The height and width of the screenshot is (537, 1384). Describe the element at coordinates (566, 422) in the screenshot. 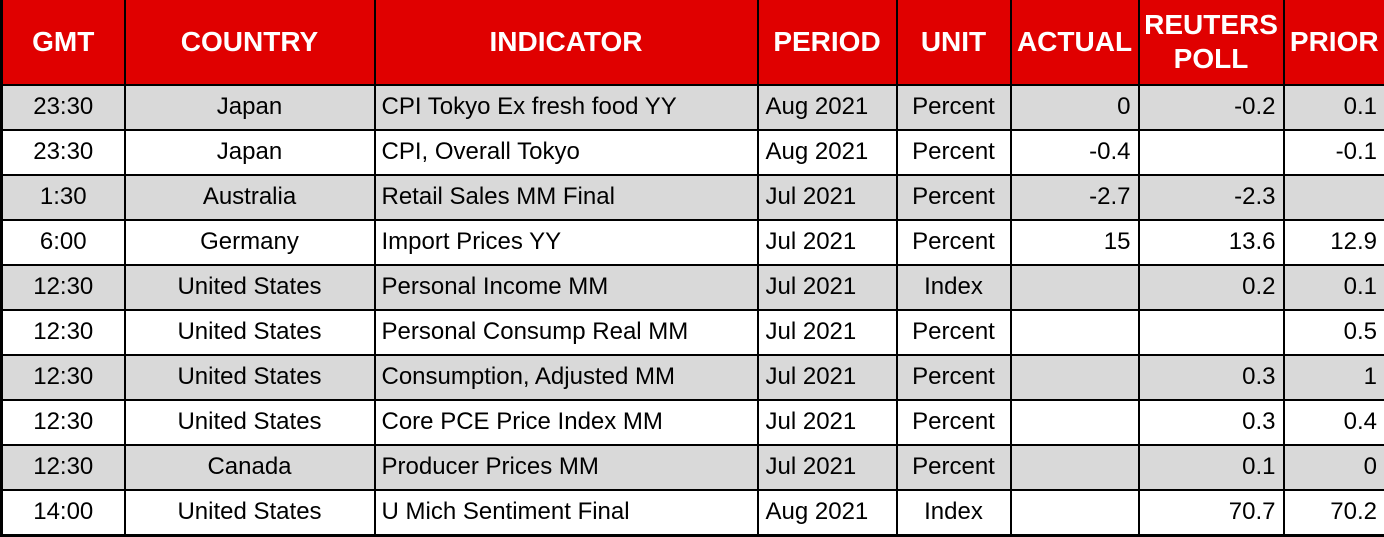

I see `cell-indicator: Core PCE Price Index MM` at that location.